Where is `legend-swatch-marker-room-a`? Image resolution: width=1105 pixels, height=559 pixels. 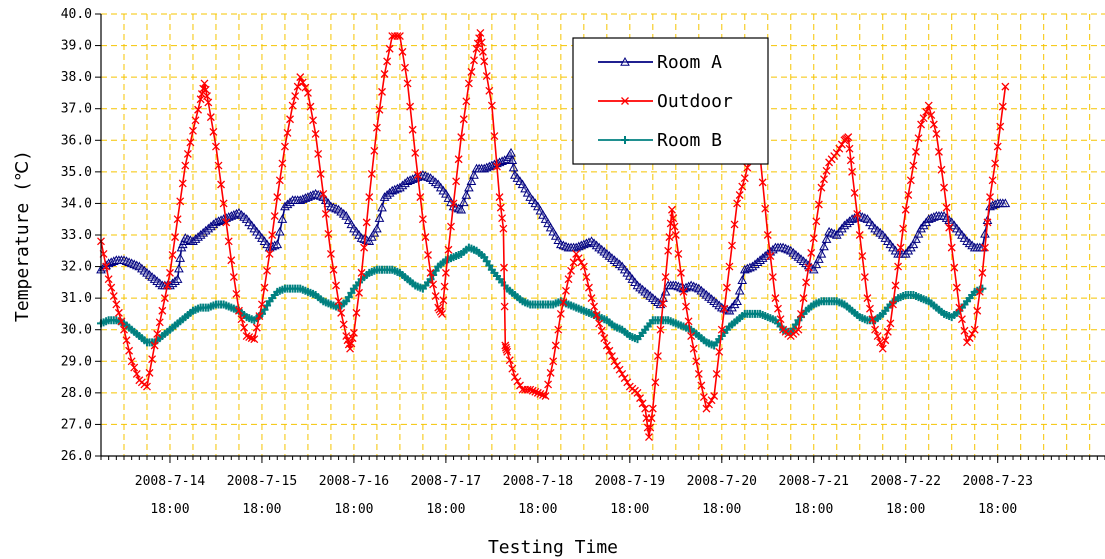
legend-swatch-marker-room-a is located at coordinates (625, 61).